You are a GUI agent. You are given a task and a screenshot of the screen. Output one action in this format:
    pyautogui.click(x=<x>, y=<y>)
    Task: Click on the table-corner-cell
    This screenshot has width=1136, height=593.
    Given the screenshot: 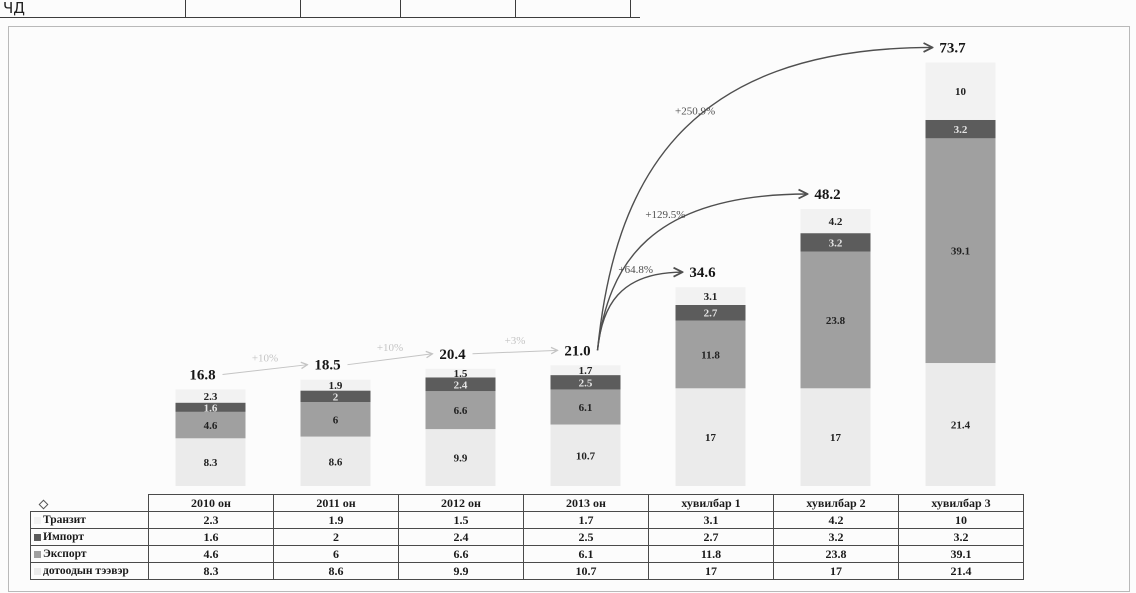 What is the action you would take?
    pyautogui.click(x=90, y=503)
    